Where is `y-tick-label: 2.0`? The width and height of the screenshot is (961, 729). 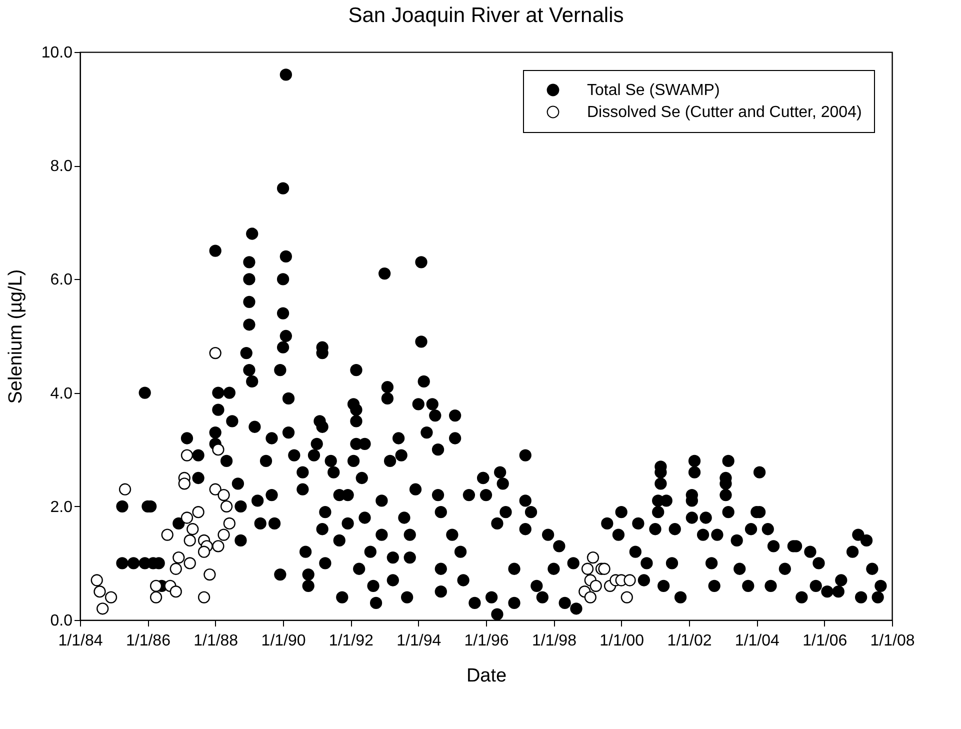
y-tick-label: 2.0 is located at coordinates (61, 507).